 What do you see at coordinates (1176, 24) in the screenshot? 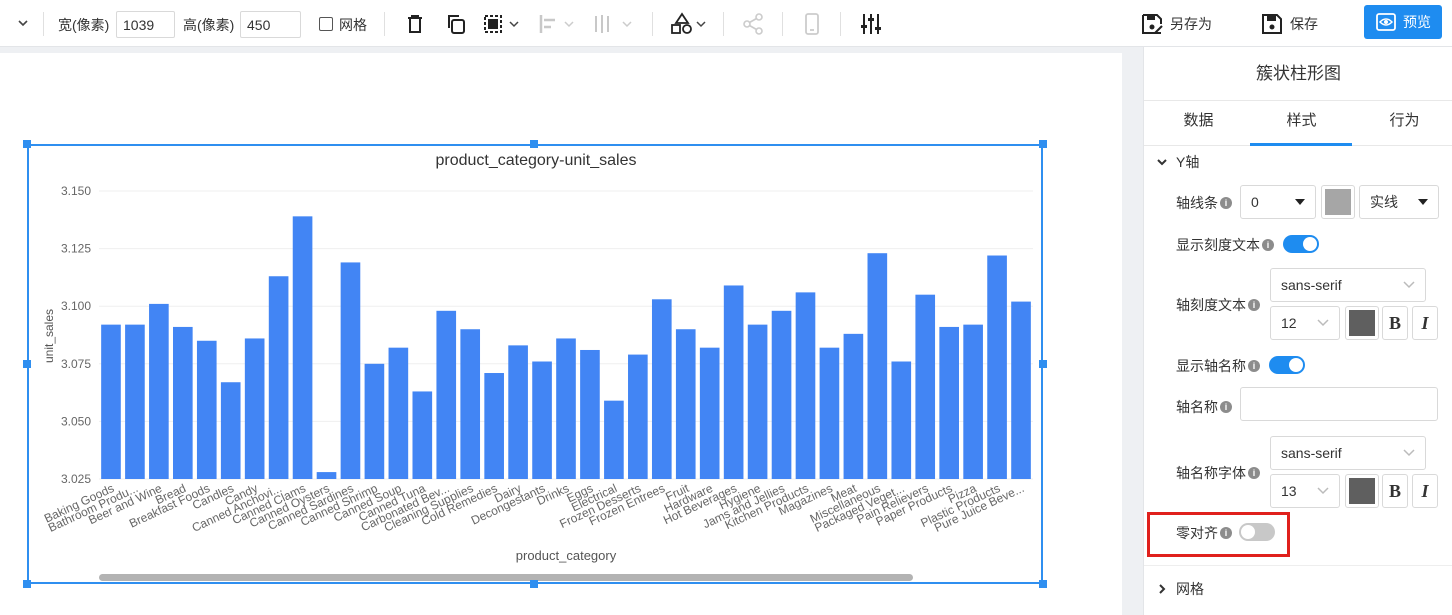
I see `save-as-button: 另存为` at bounding box center [1176, 24].